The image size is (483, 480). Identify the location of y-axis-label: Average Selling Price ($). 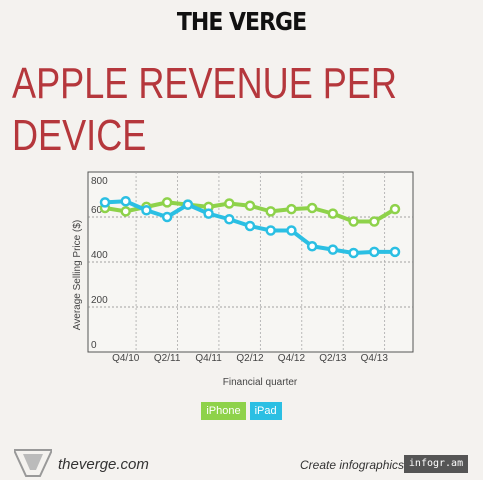
(77, 275).